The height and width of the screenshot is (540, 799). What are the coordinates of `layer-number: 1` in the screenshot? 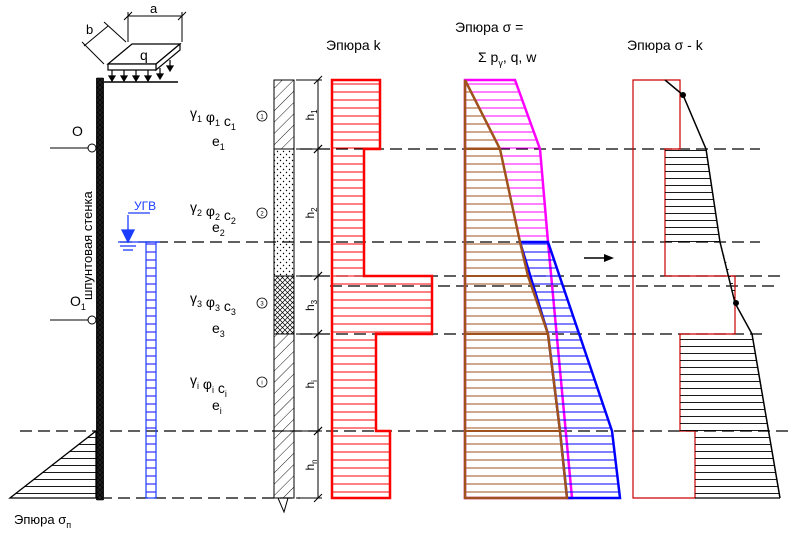 It's located at (262, 118).